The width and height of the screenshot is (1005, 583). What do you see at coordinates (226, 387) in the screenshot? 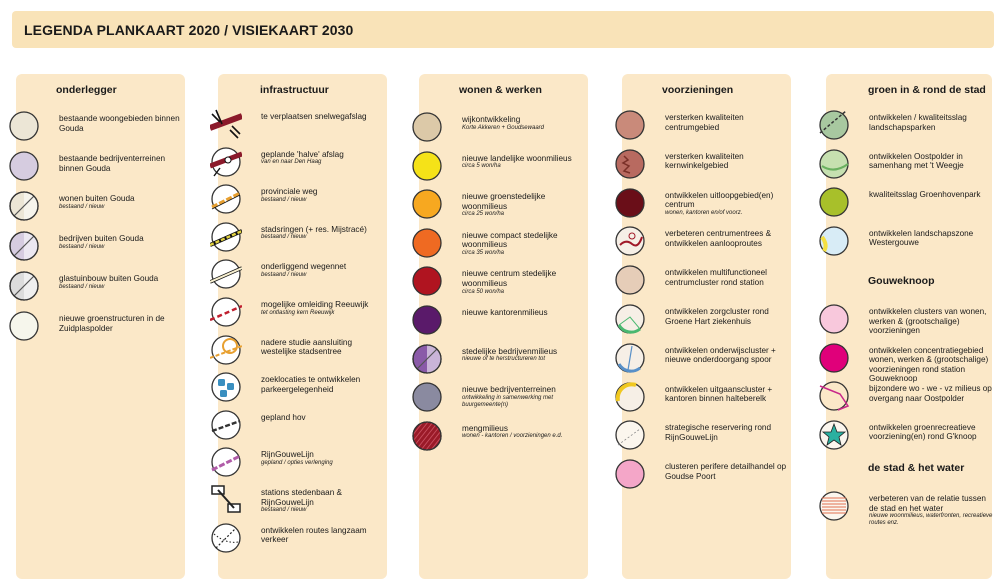
I see `parking-icon` at bounding box center [226, 387].